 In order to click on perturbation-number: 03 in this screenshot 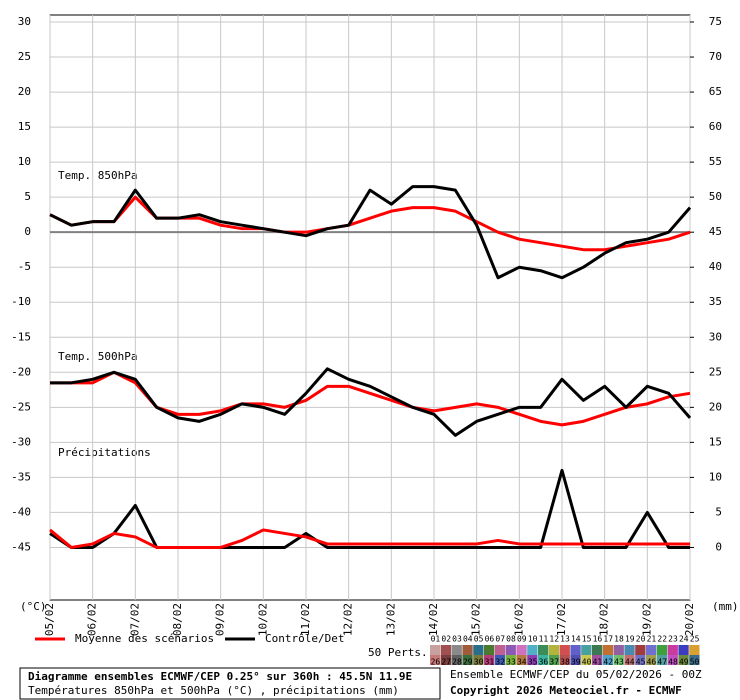, I will do `click(457, 639)`.